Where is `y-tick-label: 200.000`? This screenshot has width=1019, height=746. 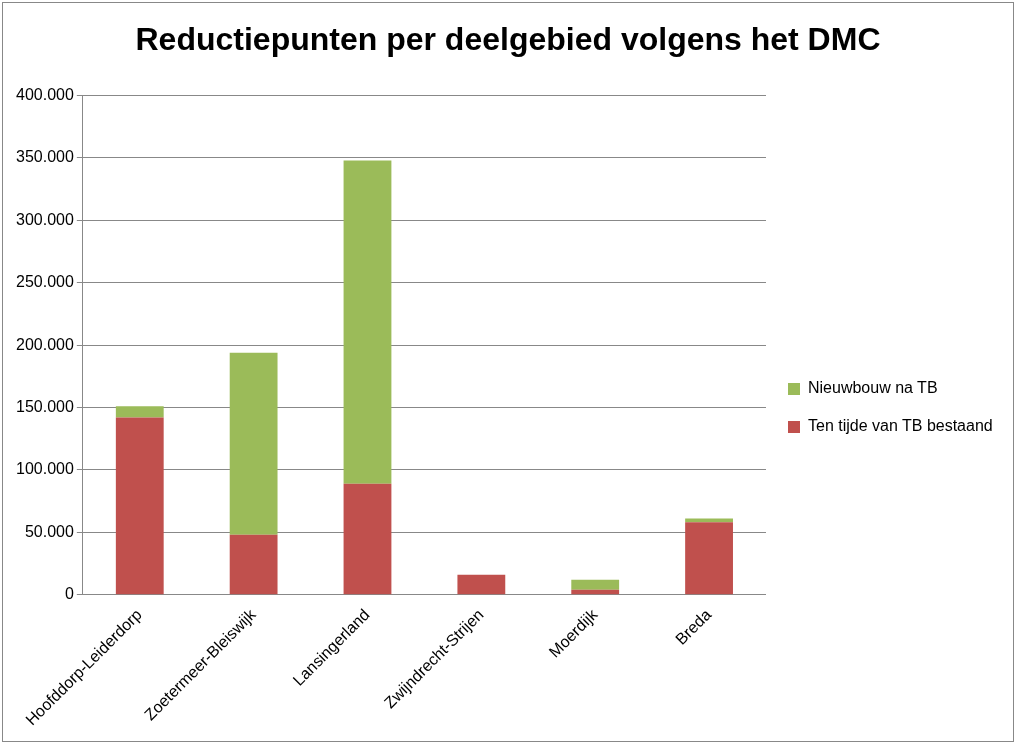
y-tick-label: 200.000 is located at coordinates (44, 344).